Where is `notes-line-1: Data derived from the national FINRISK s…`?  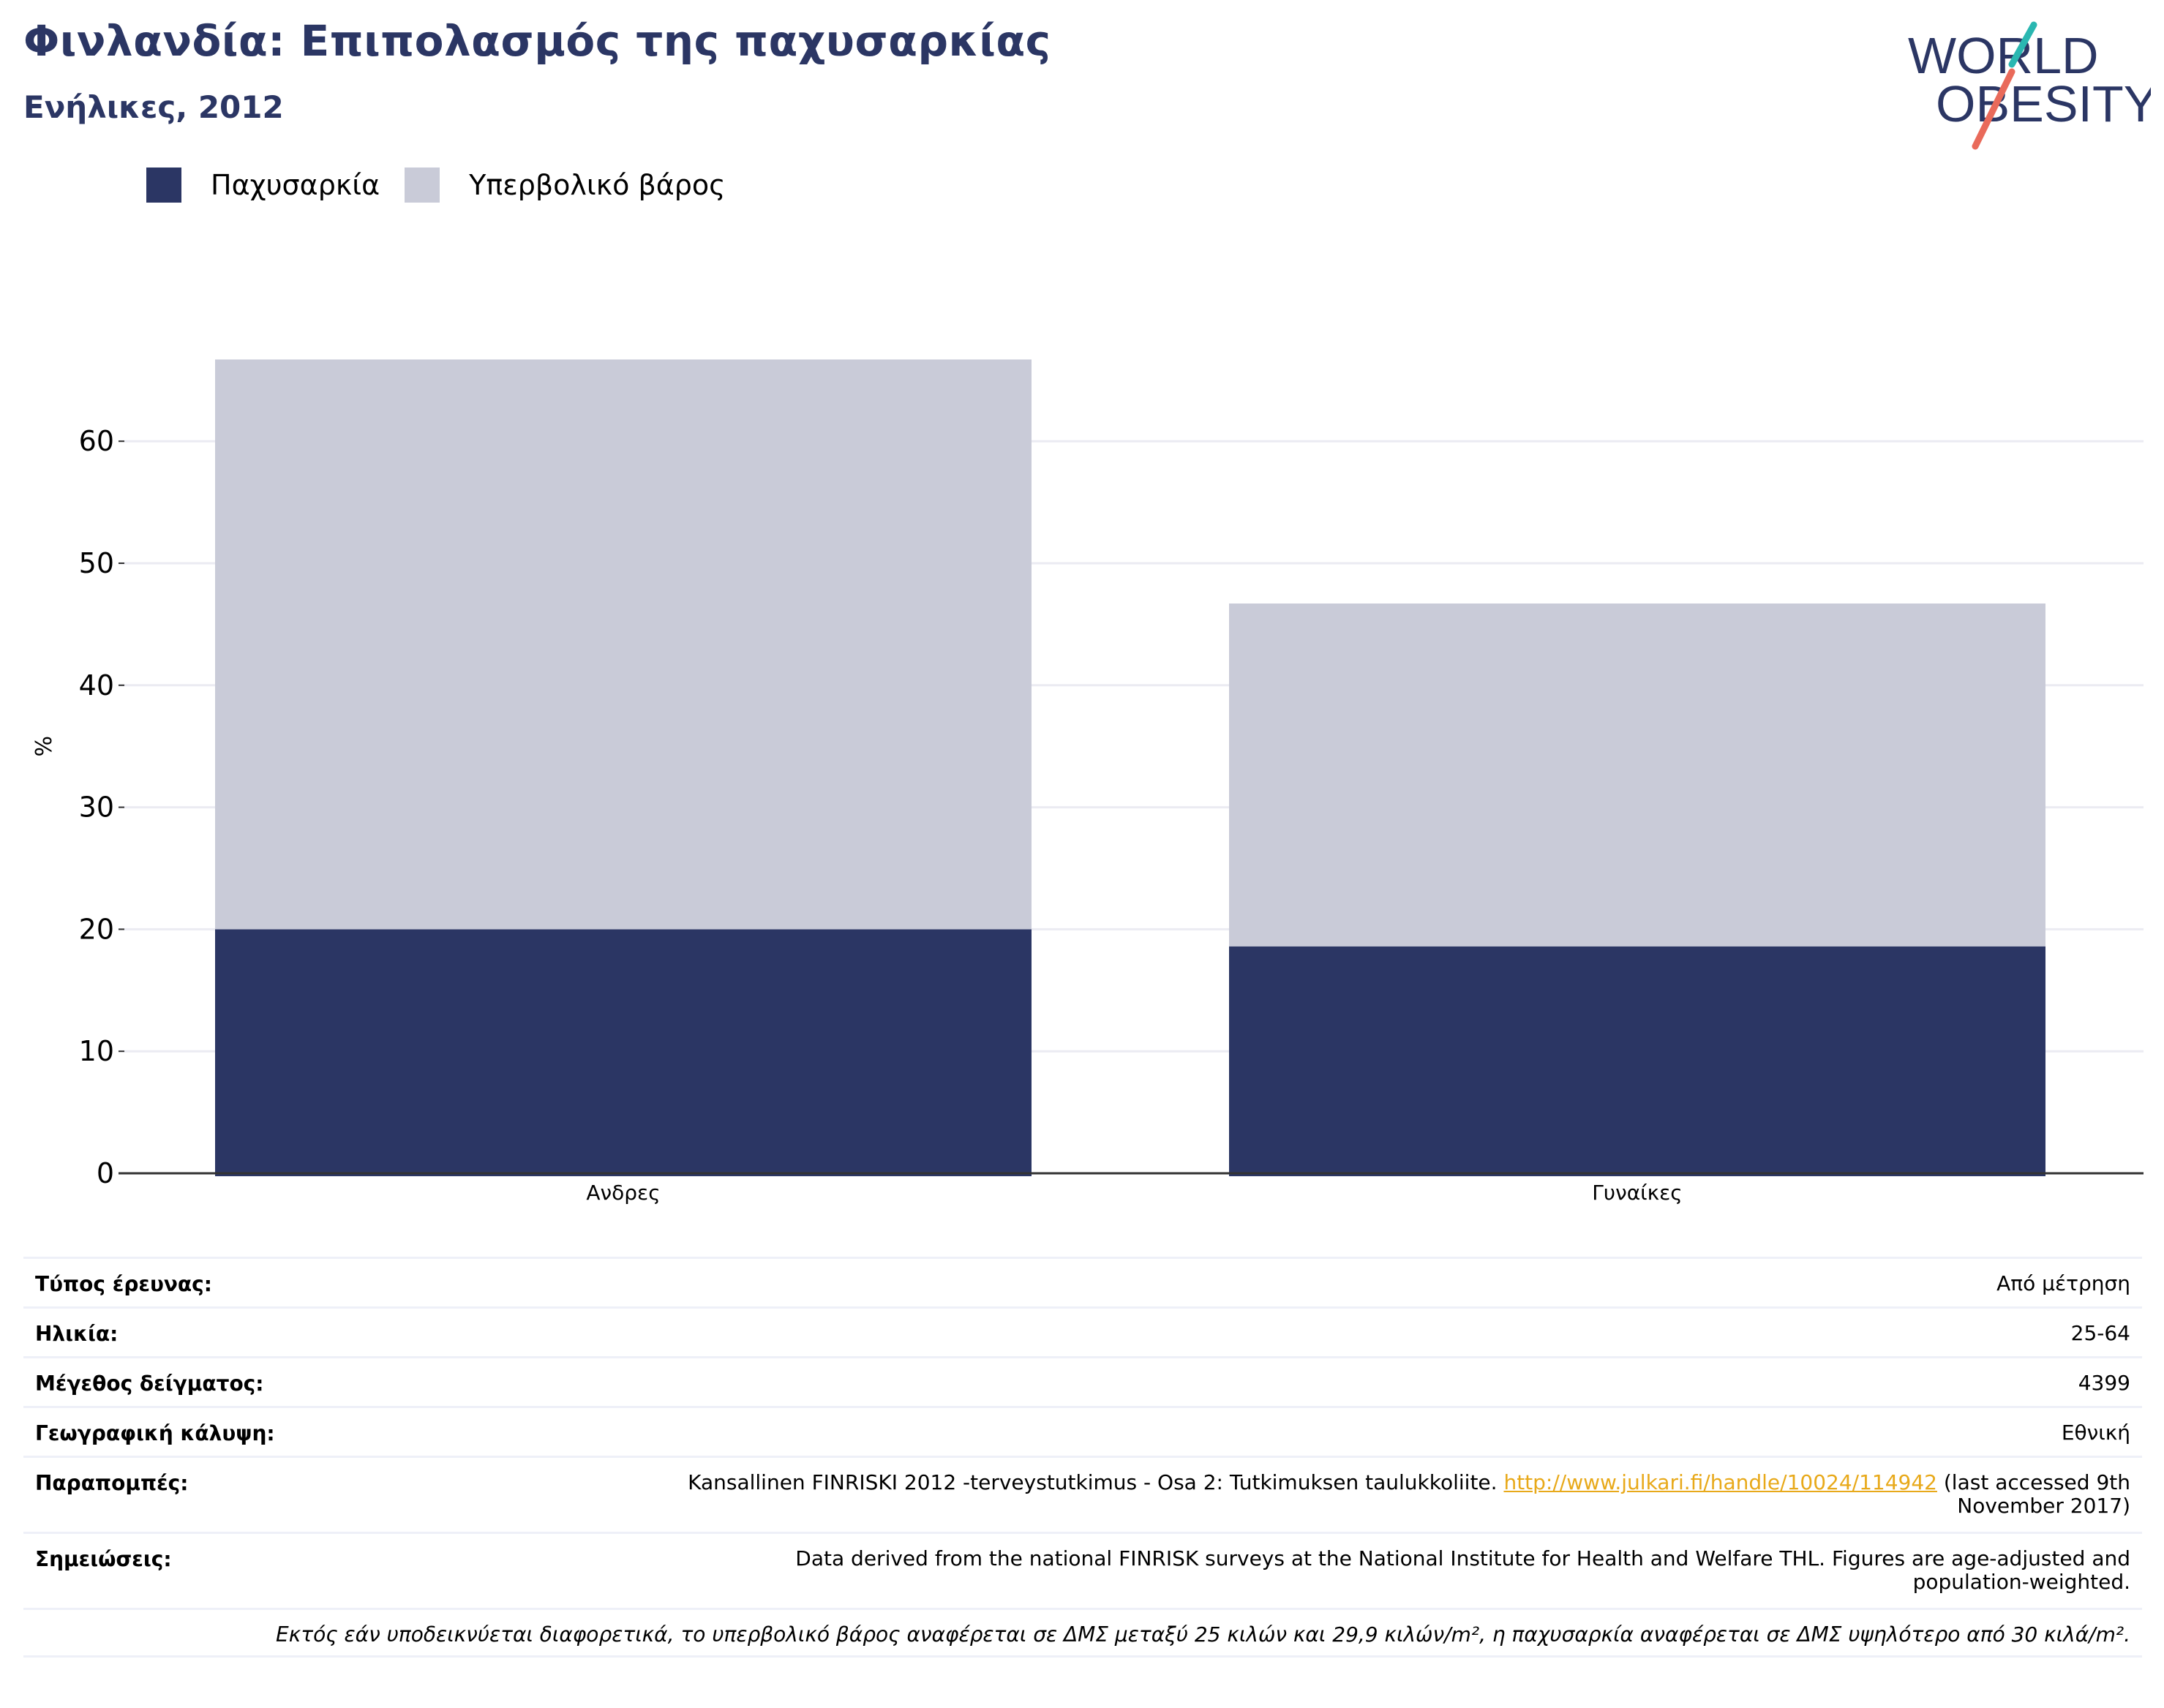
notes-line-1: Data derived from the national FINRISK s… is located at coordinates (1462, 1558).